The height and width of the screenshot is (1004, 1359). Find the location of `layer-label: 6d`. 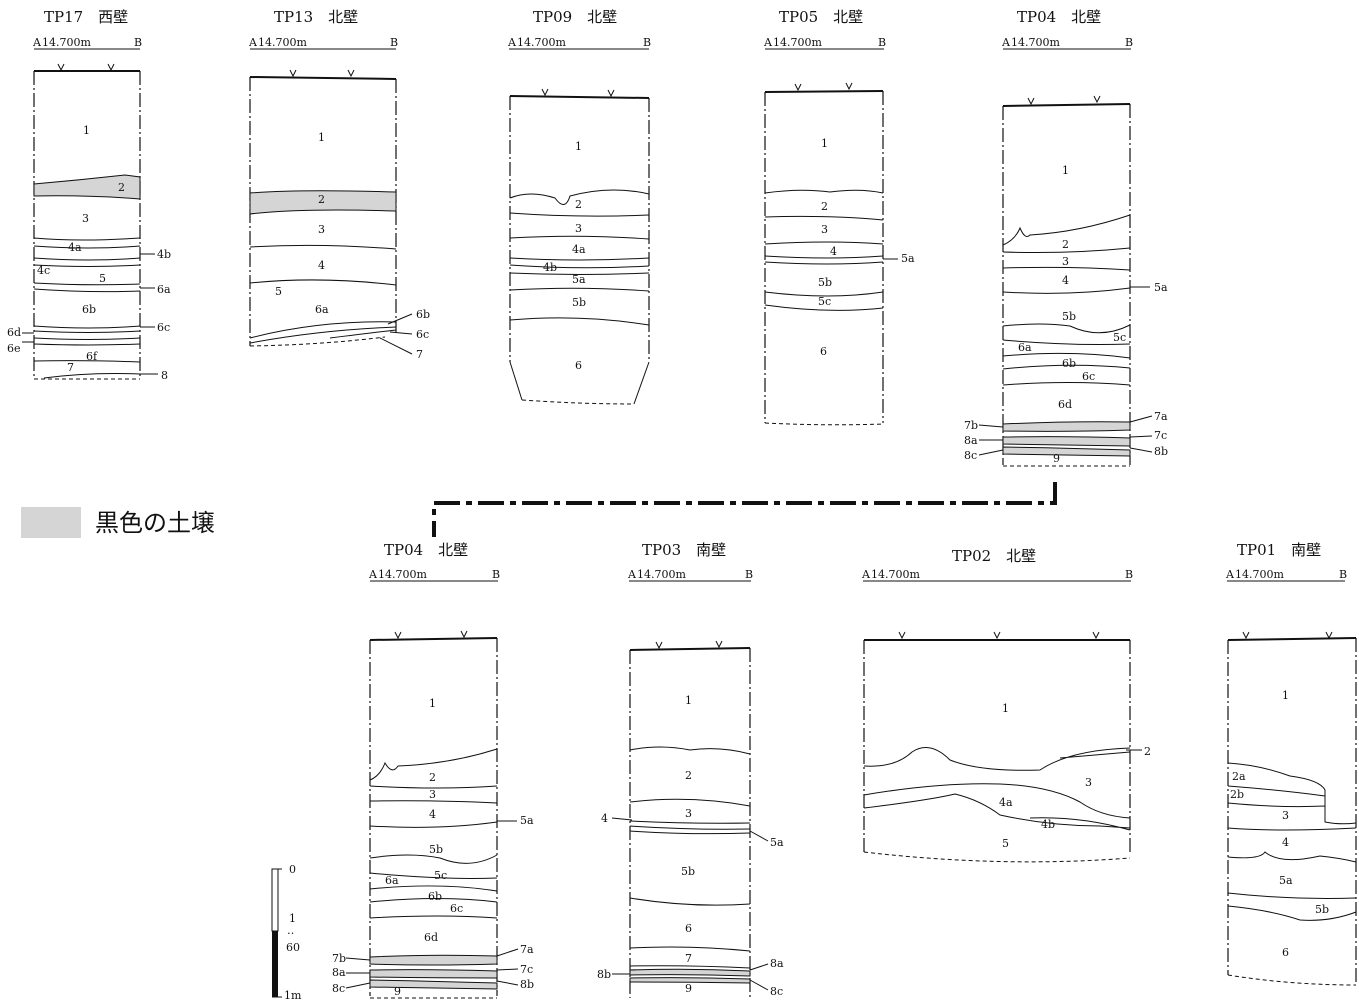

layer-label: 6d is located at coordinates (14, 332).